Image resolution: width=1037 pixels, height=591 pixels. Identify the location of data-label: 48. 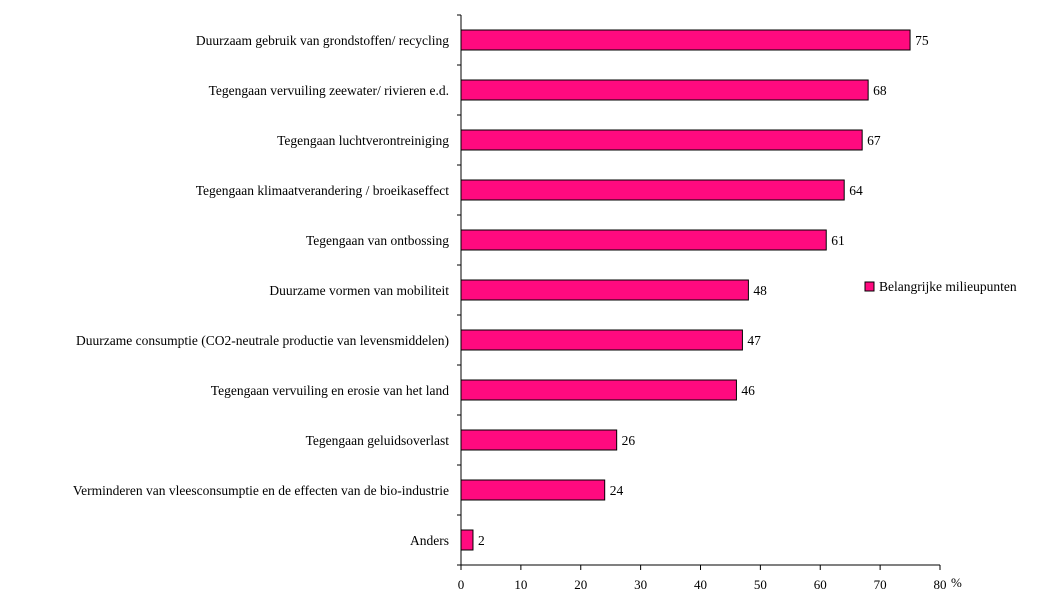
(760, 290).